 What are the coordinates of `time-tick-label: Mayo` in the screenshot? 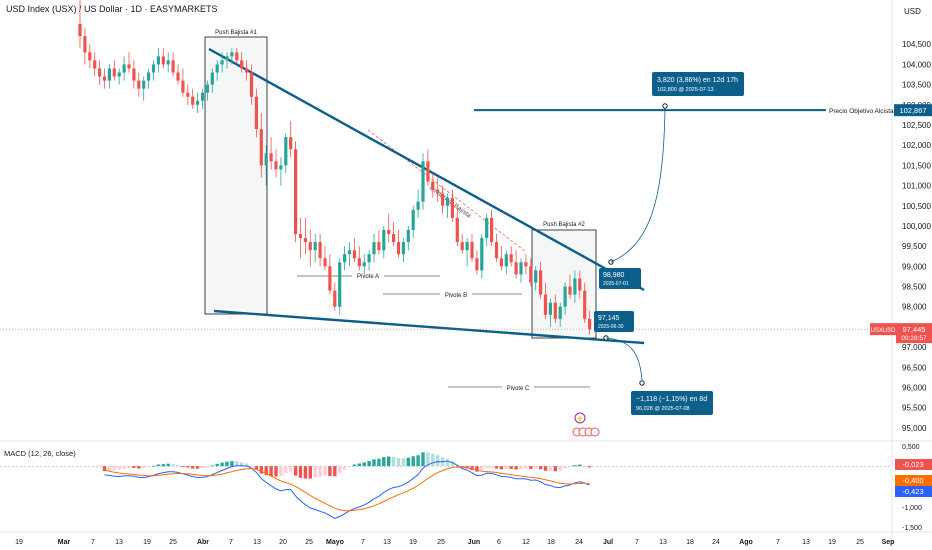 It's located at (335, 542).